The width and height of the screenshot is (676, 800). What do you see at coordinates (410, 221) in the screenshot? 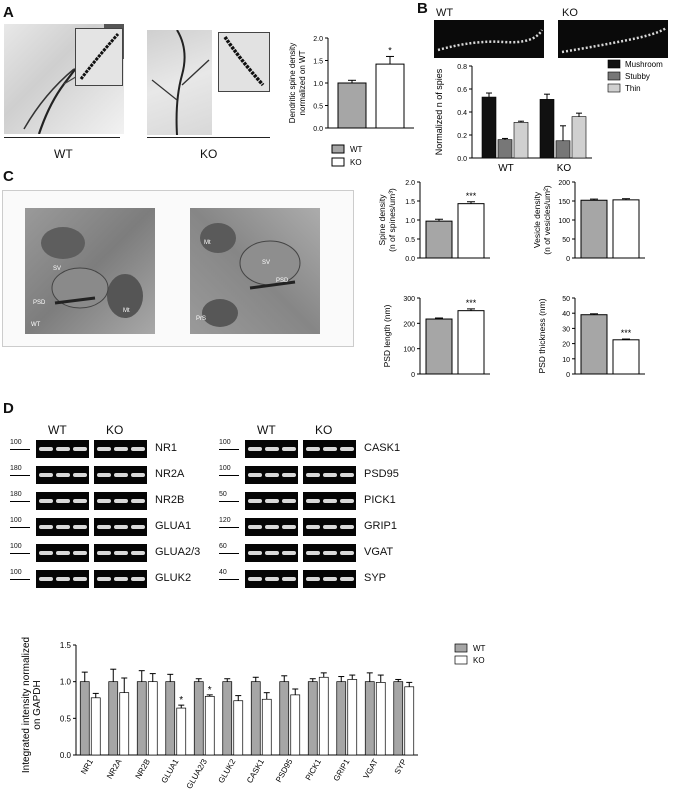
I see `c0-ytick-label-2: 1.0` at bounding box center [410, 221].